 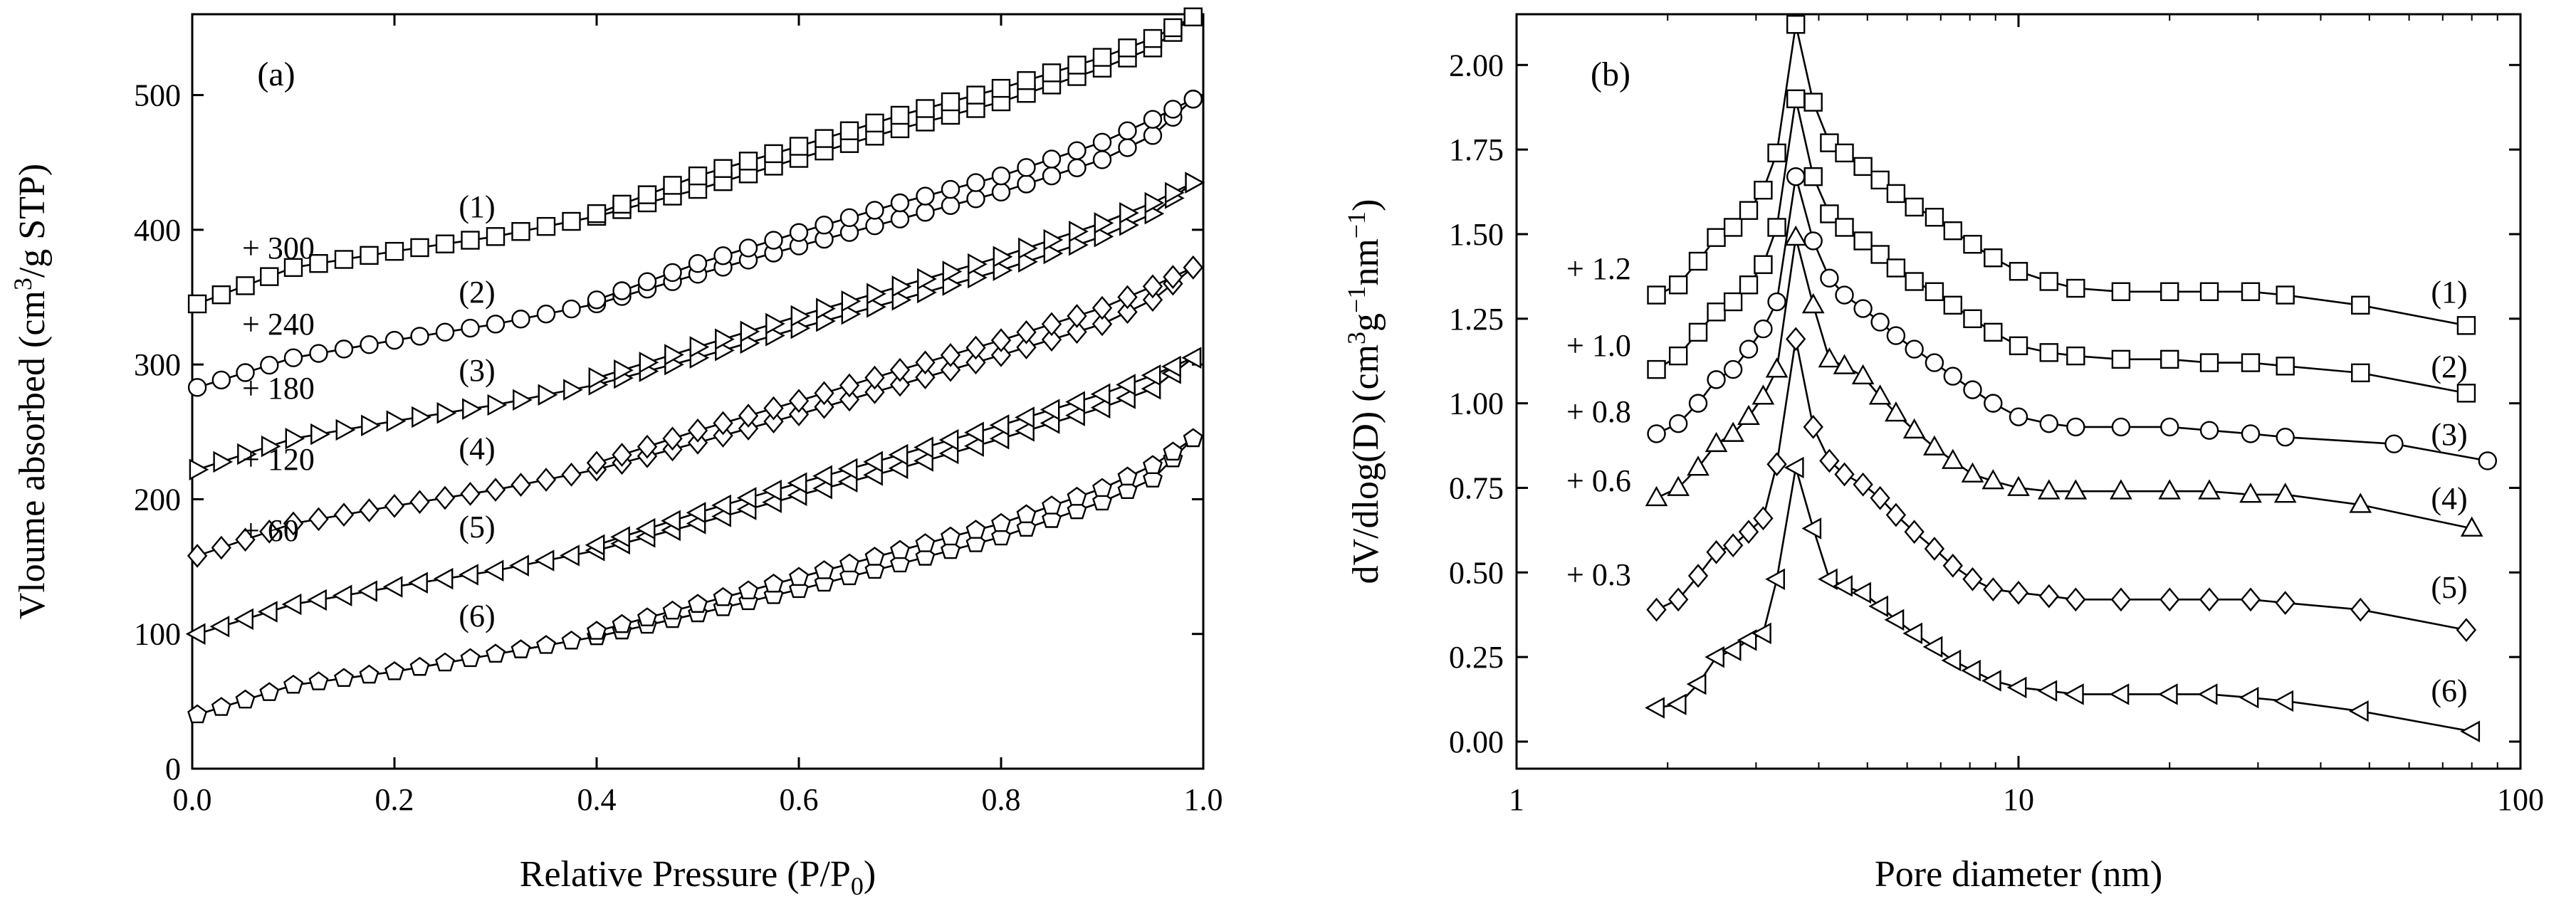 I want to click on x-axis-label-end: ), so click(x=870, y=874).